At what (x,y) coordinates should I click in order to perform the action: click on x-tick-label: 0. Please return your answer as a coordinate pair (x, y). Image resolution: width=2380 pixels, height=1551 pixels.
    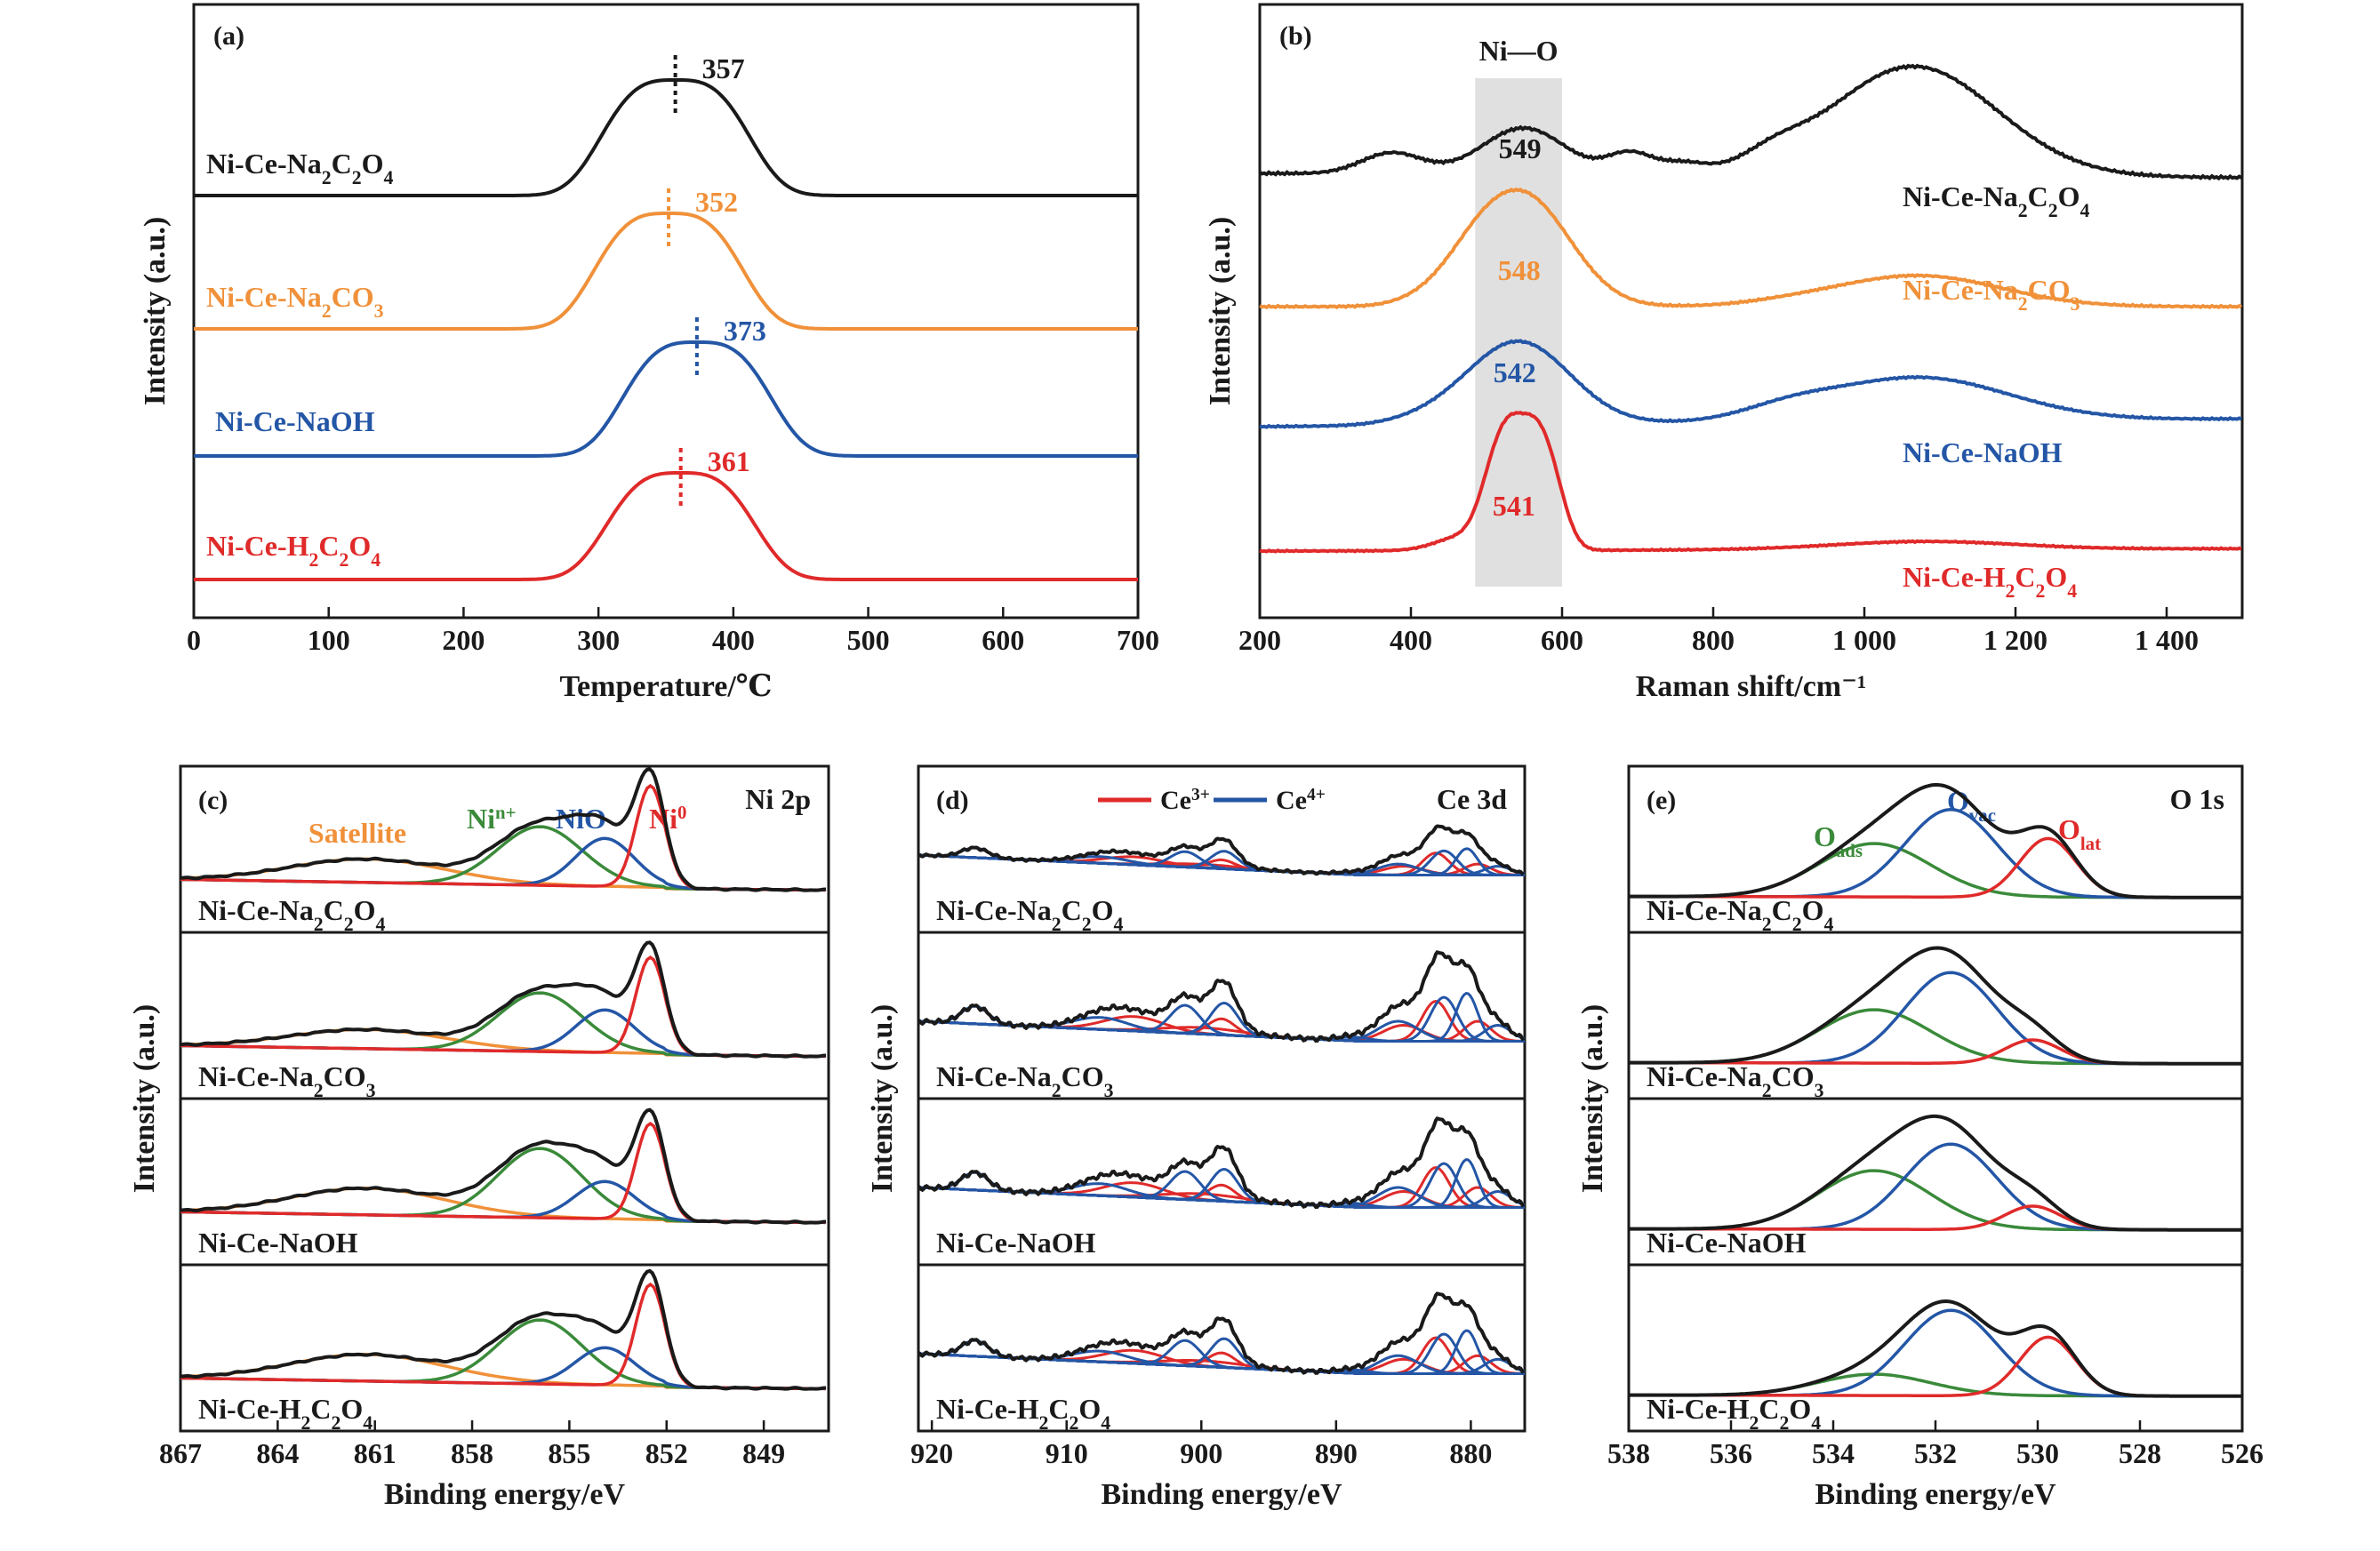
    Looking at the image, I should click on (194, 640).